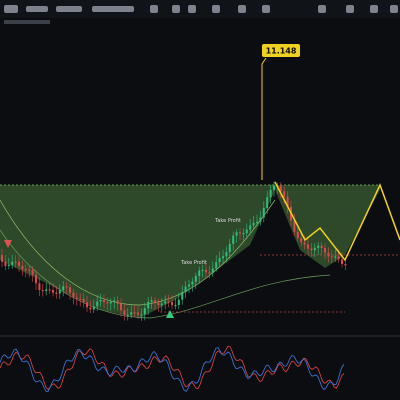 Image resolution: width=400 pixels, height=400 pixels. What do you see at coordinates (172, 370) in the screenshot?
I see `oscillator-line` at bounding box center [172, 370].